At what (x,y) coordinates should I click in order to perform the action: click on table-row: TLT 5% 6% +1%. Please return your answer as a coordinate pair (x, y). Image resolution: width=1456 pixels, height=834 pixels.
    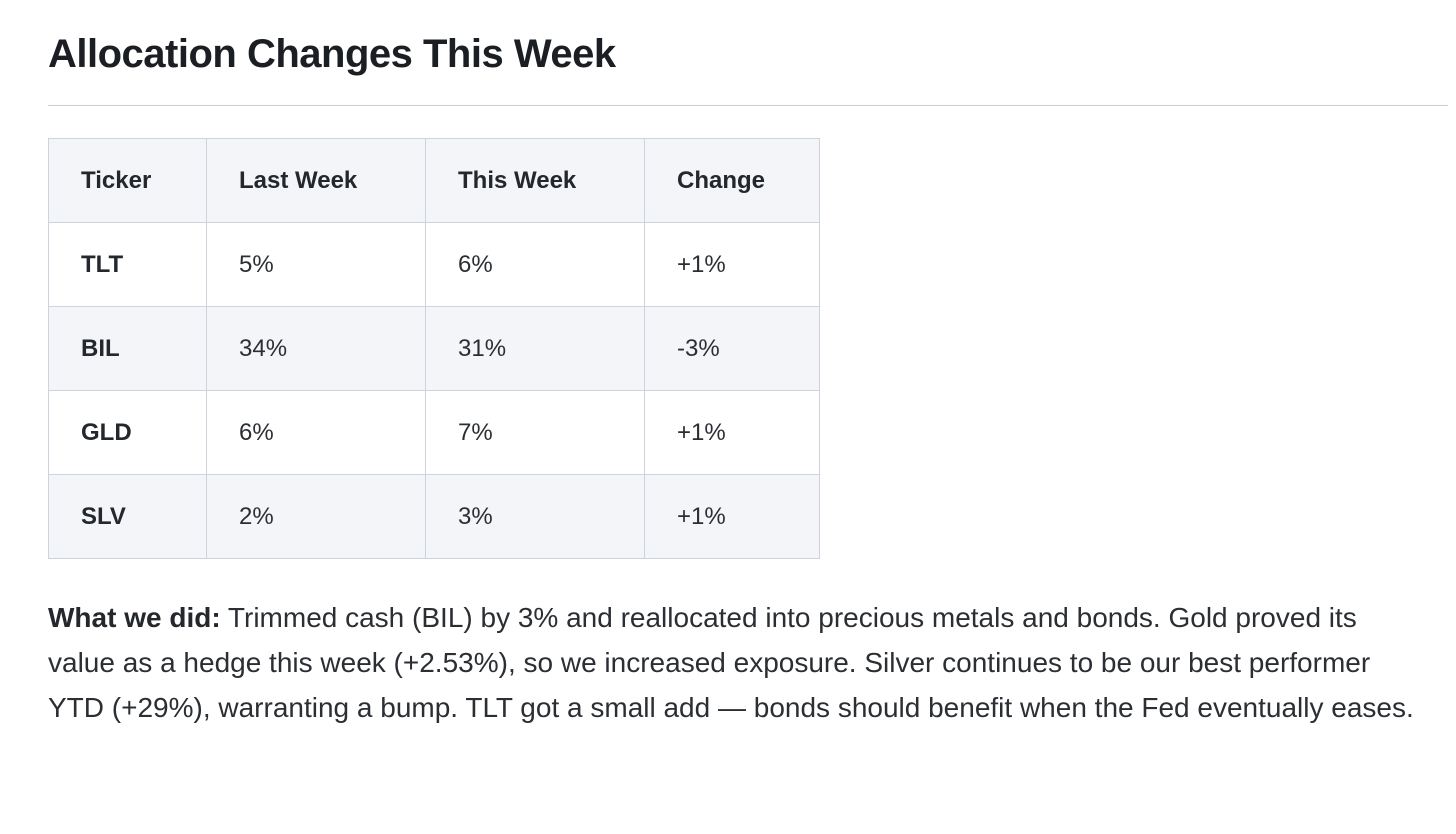
    Looking at the image, I should click on (434, 264).